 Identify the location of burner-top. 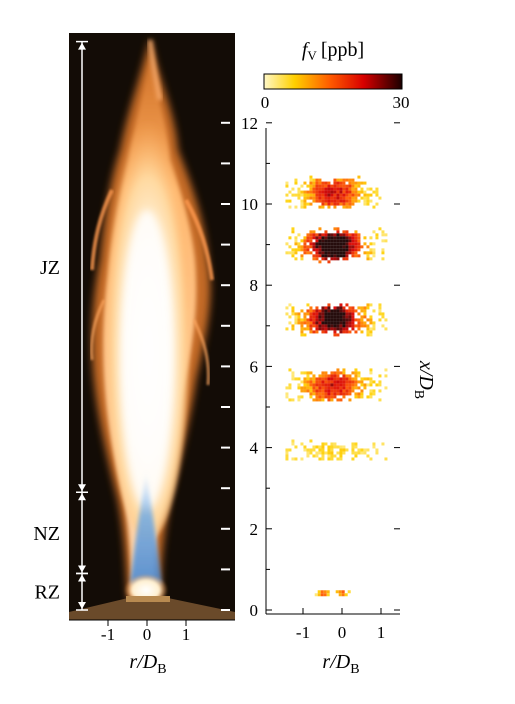
(148, 599).